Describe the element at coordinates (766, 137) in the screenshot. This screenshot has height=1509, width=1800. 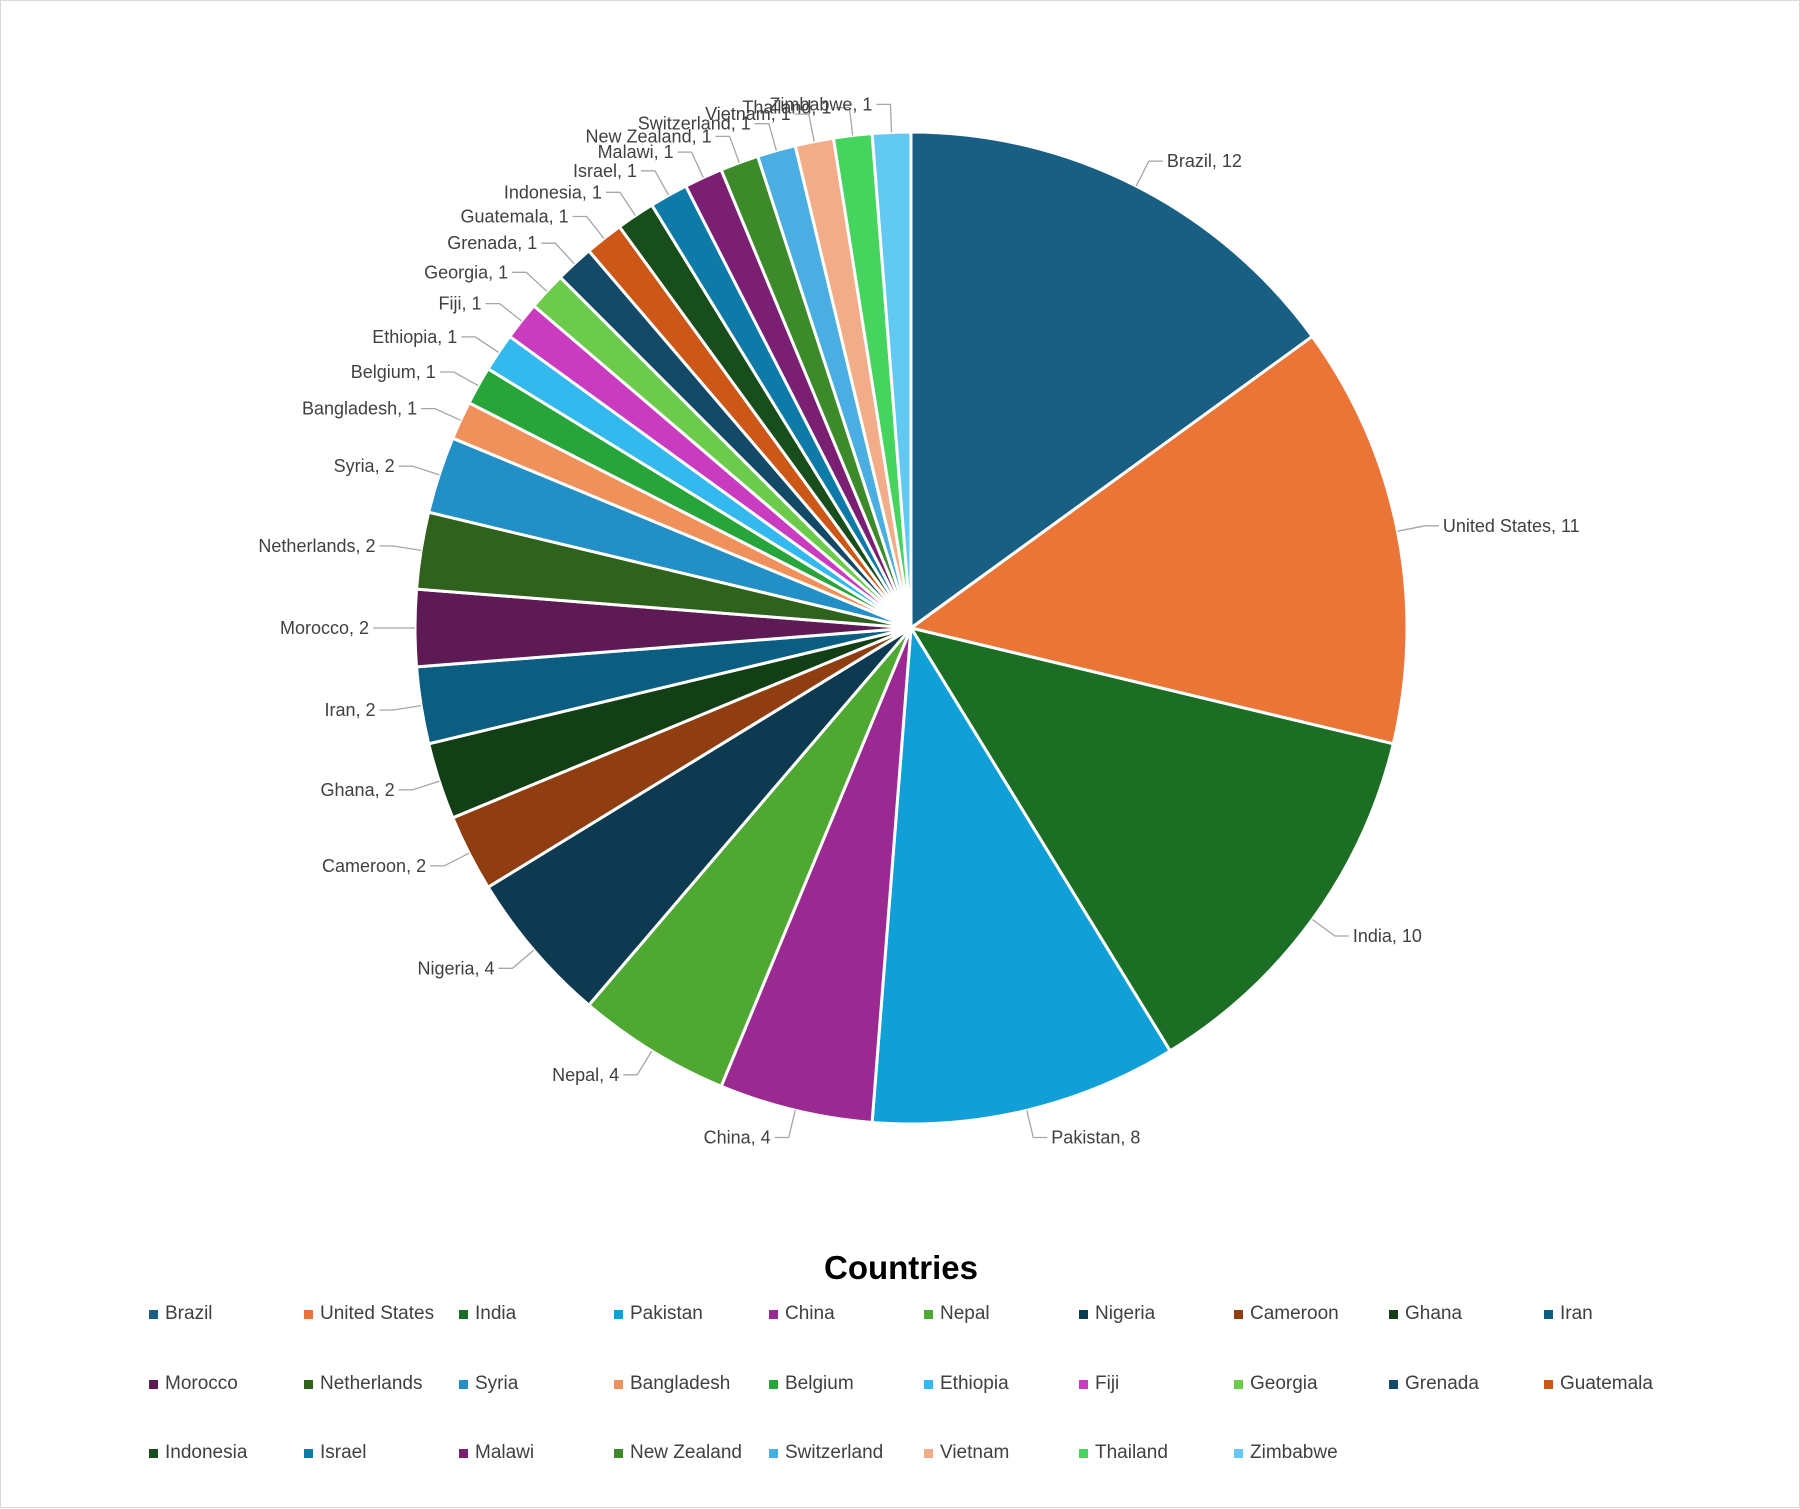
I see `leader-line-switzerland` at that location.